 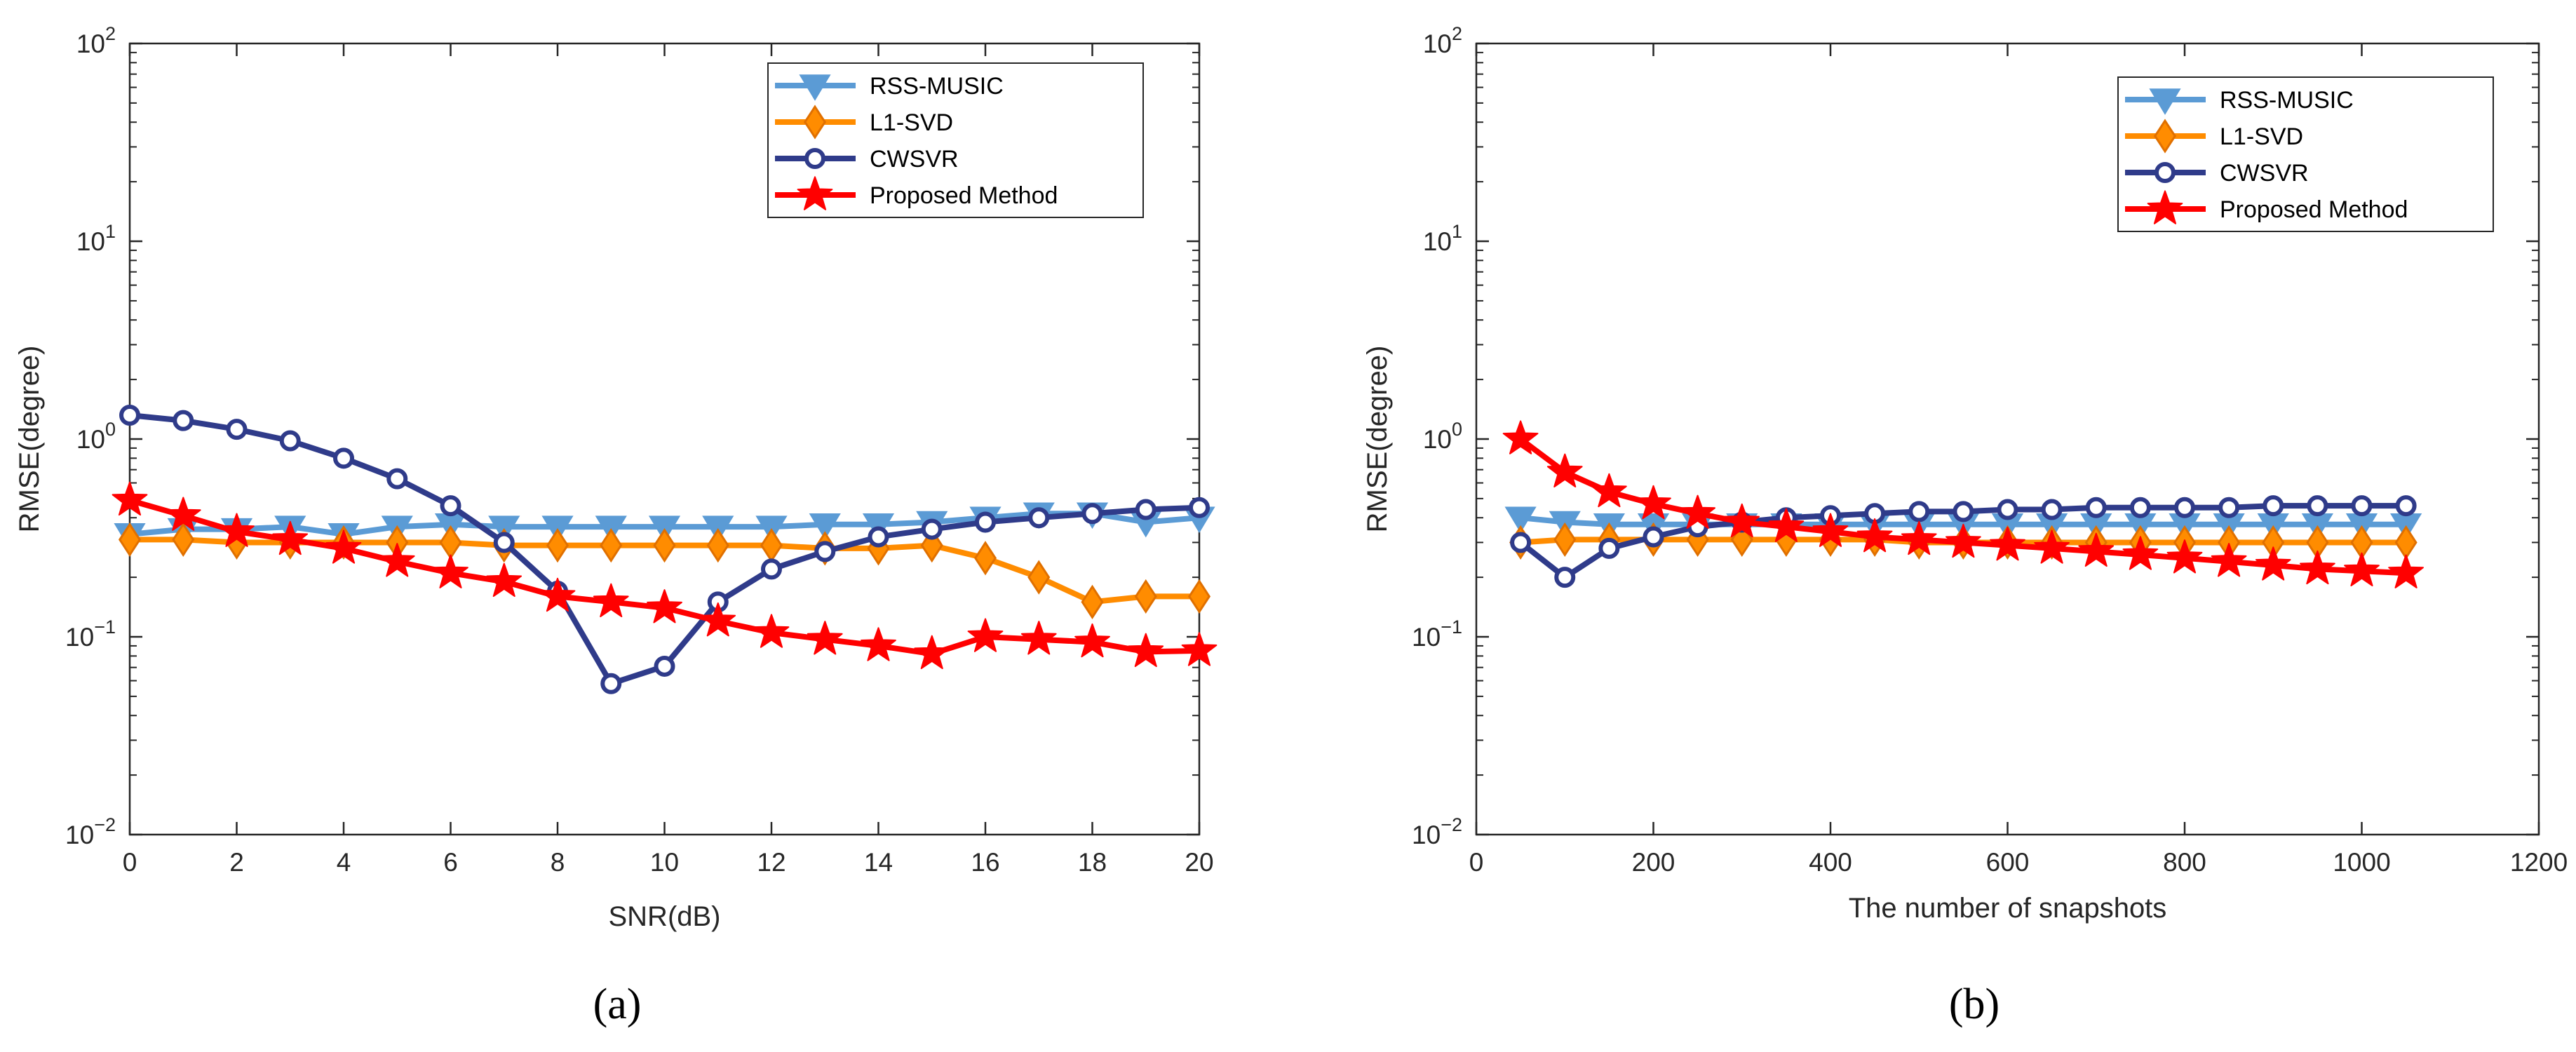 I want to click on series-cwsvr, so click(x=1963, y=542).